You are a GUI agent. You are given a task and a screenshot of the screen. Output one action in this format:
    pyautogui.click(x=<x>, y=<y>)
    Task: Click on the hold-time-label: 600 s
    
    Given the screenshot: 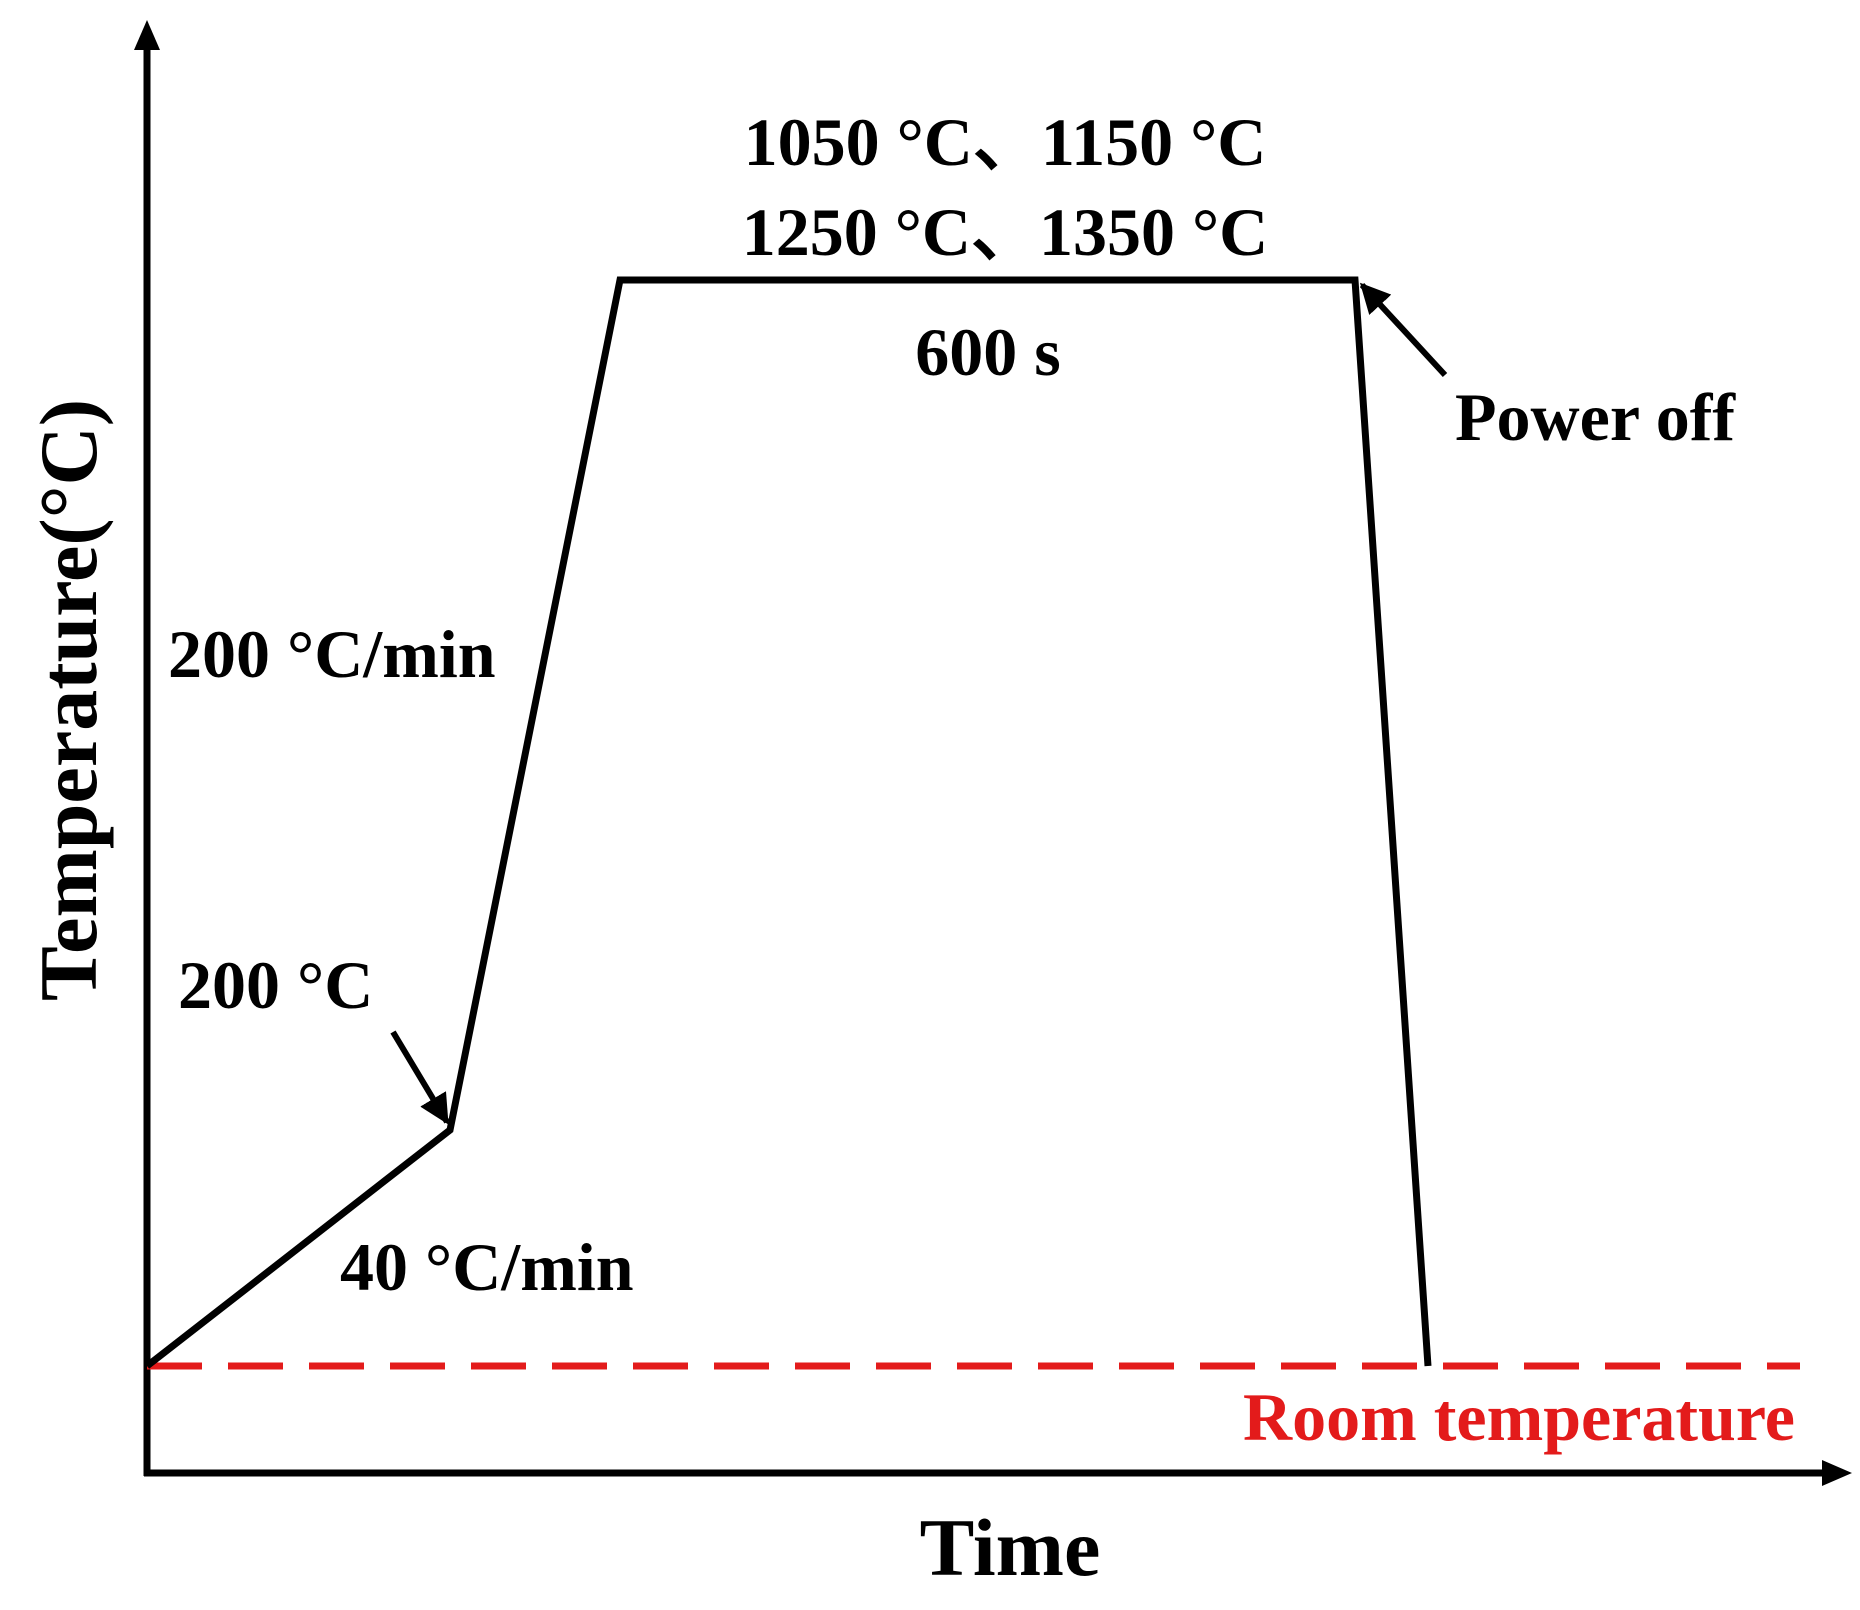 What is the action you would take?
    pyautogui.click(x=987, y=352)
    